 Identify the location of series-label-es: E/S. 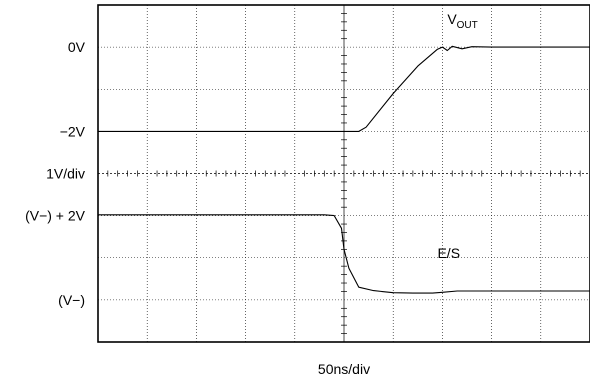
(448, 253).